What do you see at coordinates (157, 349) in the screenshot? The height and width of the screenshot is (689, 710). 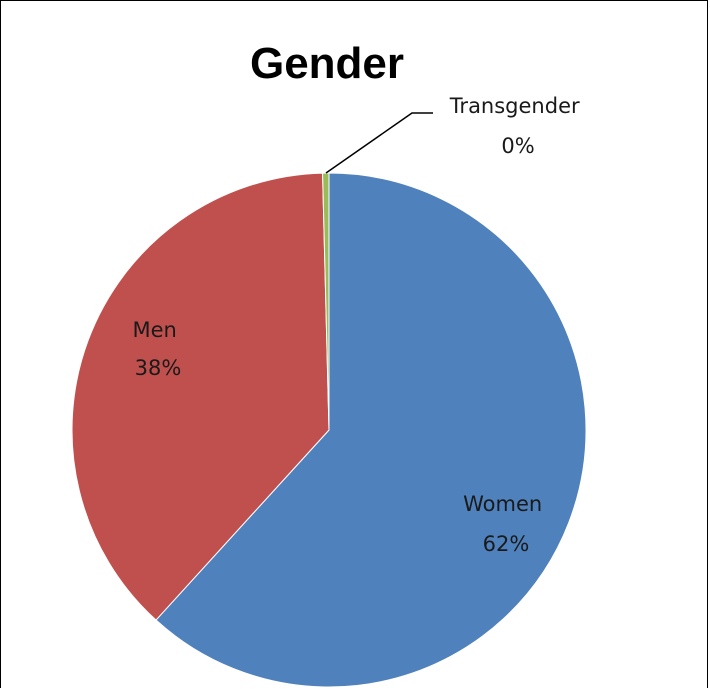 I see `slice-label-men: Men 38%` at bounding box center [157, 349].